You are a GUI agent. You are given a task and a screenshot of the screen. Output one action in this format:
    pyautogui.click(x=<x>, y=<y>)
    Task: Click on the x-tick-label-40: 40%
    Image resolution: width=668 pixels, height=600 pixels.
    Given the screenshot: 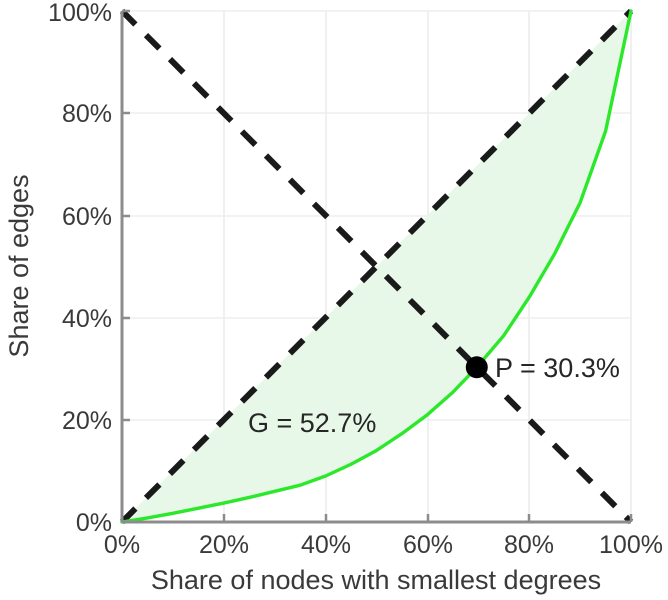 What is the action you would take?
    pyautogui.click(x=326, y=545)
    